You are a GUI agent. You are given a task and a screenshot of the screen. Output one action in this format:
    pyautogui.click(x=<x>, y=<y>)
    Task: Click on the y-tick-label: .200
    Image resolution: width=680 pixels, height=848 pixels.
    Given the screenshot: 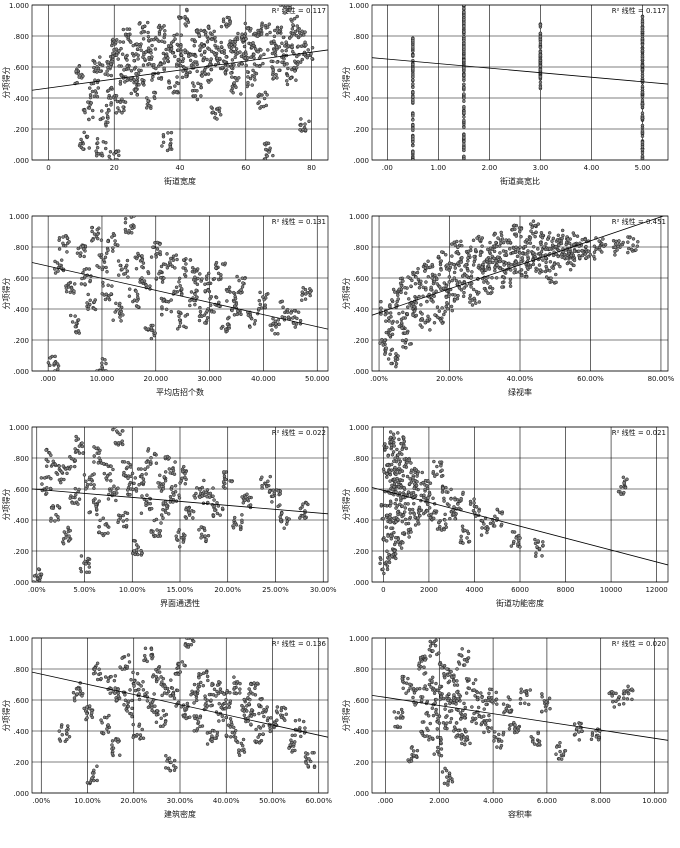 What is the action you would take?
    pyautogui.click(x=361, y=763)
    